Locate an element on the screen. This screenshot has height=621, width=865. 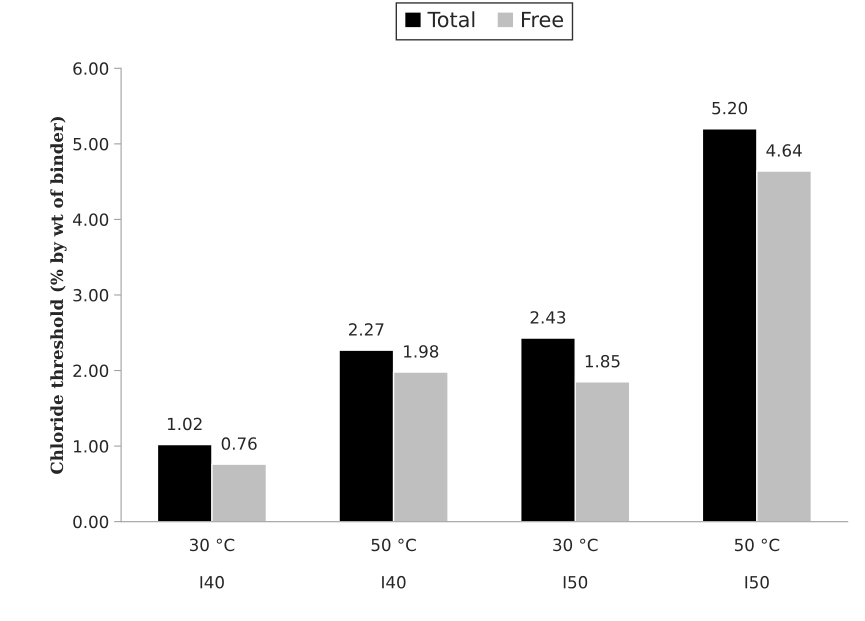
category-label: 50 °C I40 is located at coordinates (394, 563).